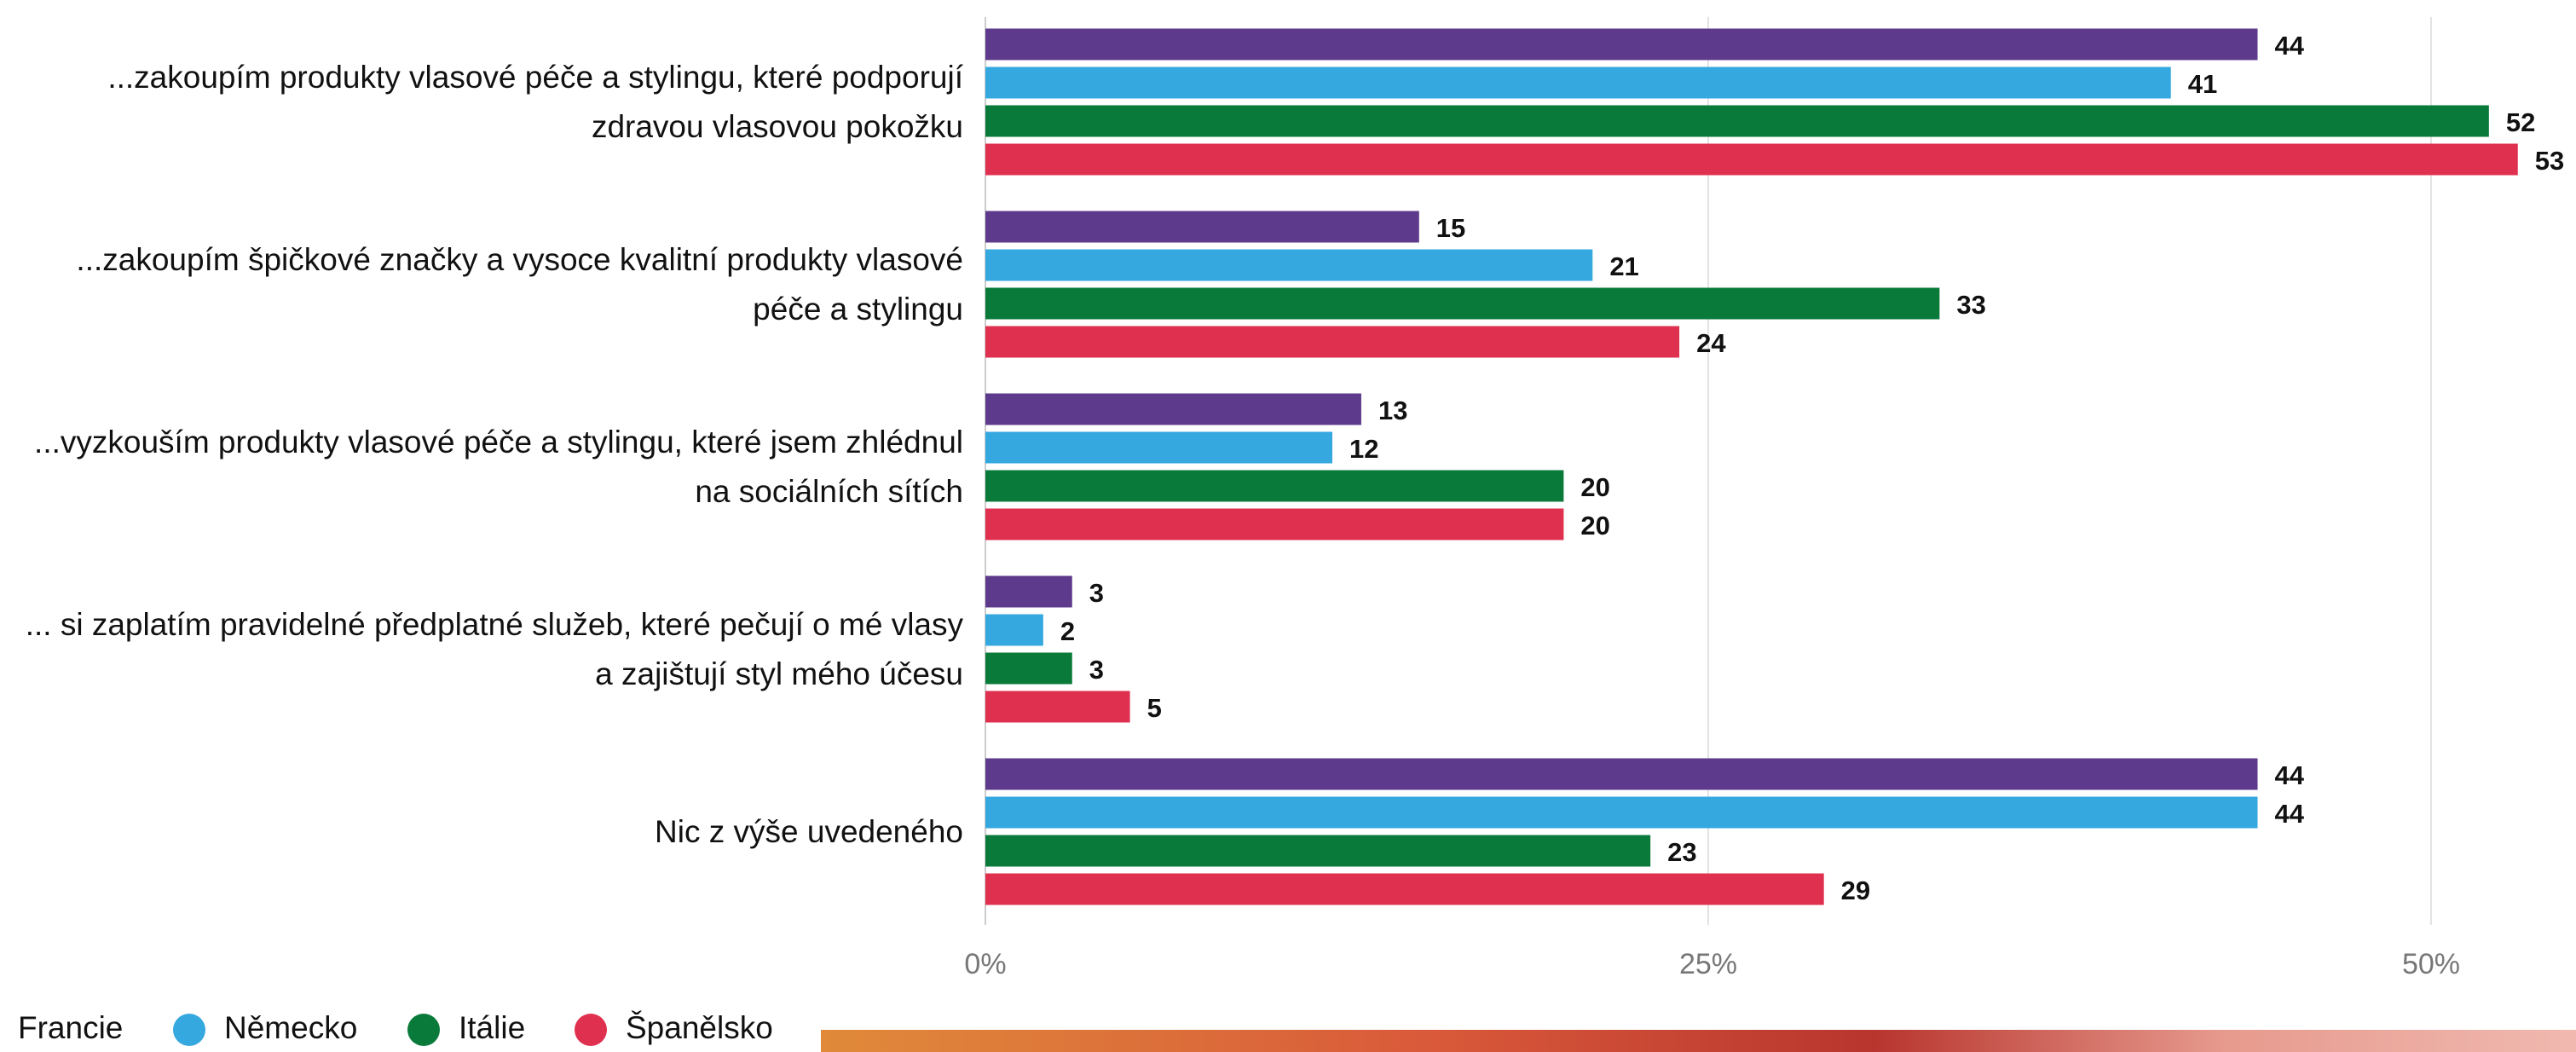 The width and height of the screenshot is (2576, 1052). I want to click on value-label: 2, so click(1067, 631).